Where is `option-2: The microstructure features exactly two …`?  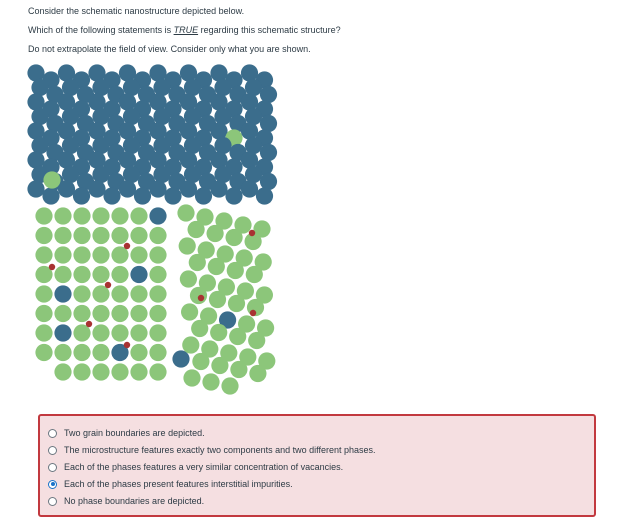 option-2: The microstructure features exactly two … is located at coordinates (212, 450).